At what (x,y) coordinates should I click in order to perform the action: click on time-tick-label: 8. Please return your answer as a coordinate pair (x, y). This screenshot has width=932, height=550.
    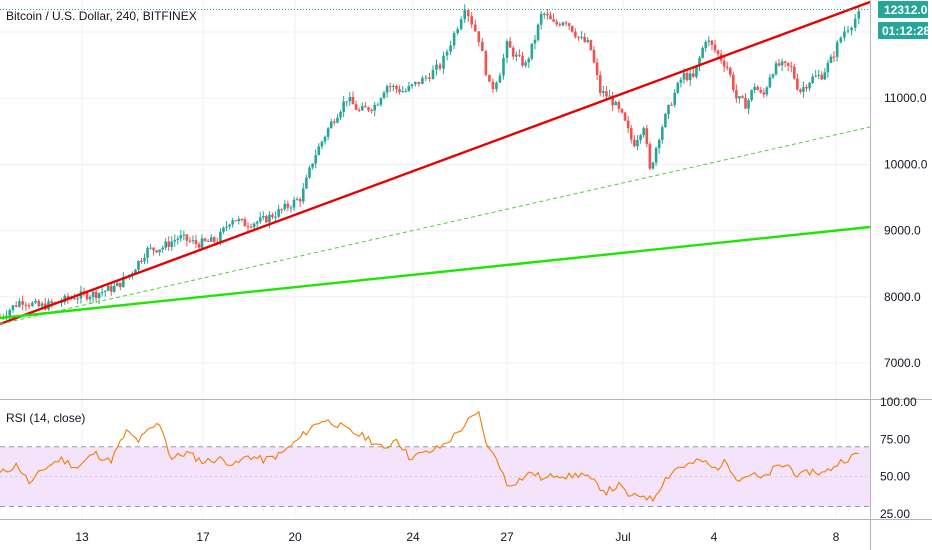
    Looking at the image, I should click on (836, 537).